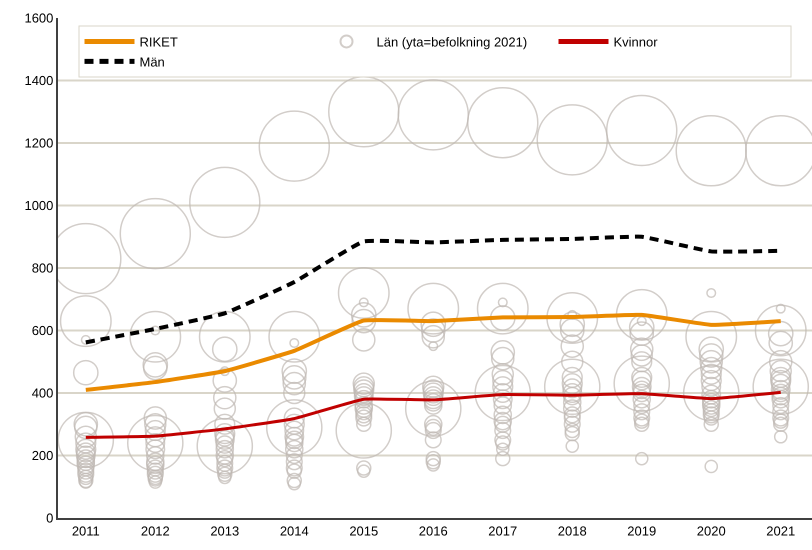 The width and height of the screenshot is (812, 550). I want to click on x-tick-label: 2018, so click(572, 531).